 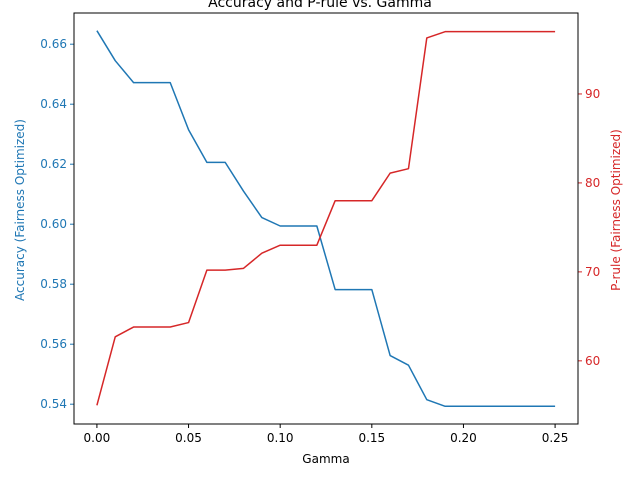 What do you see at coordinates (53, 44) in the screenshot?
I see `left-y-tick-label: 0.66` at bounding box center [53, 44].